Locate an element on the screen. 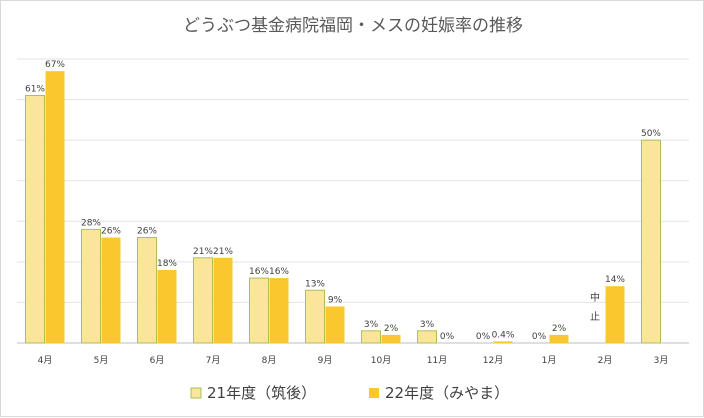 This screenshot has width=704, height=418. data-label: 9% is located at coordinates (335, 300).